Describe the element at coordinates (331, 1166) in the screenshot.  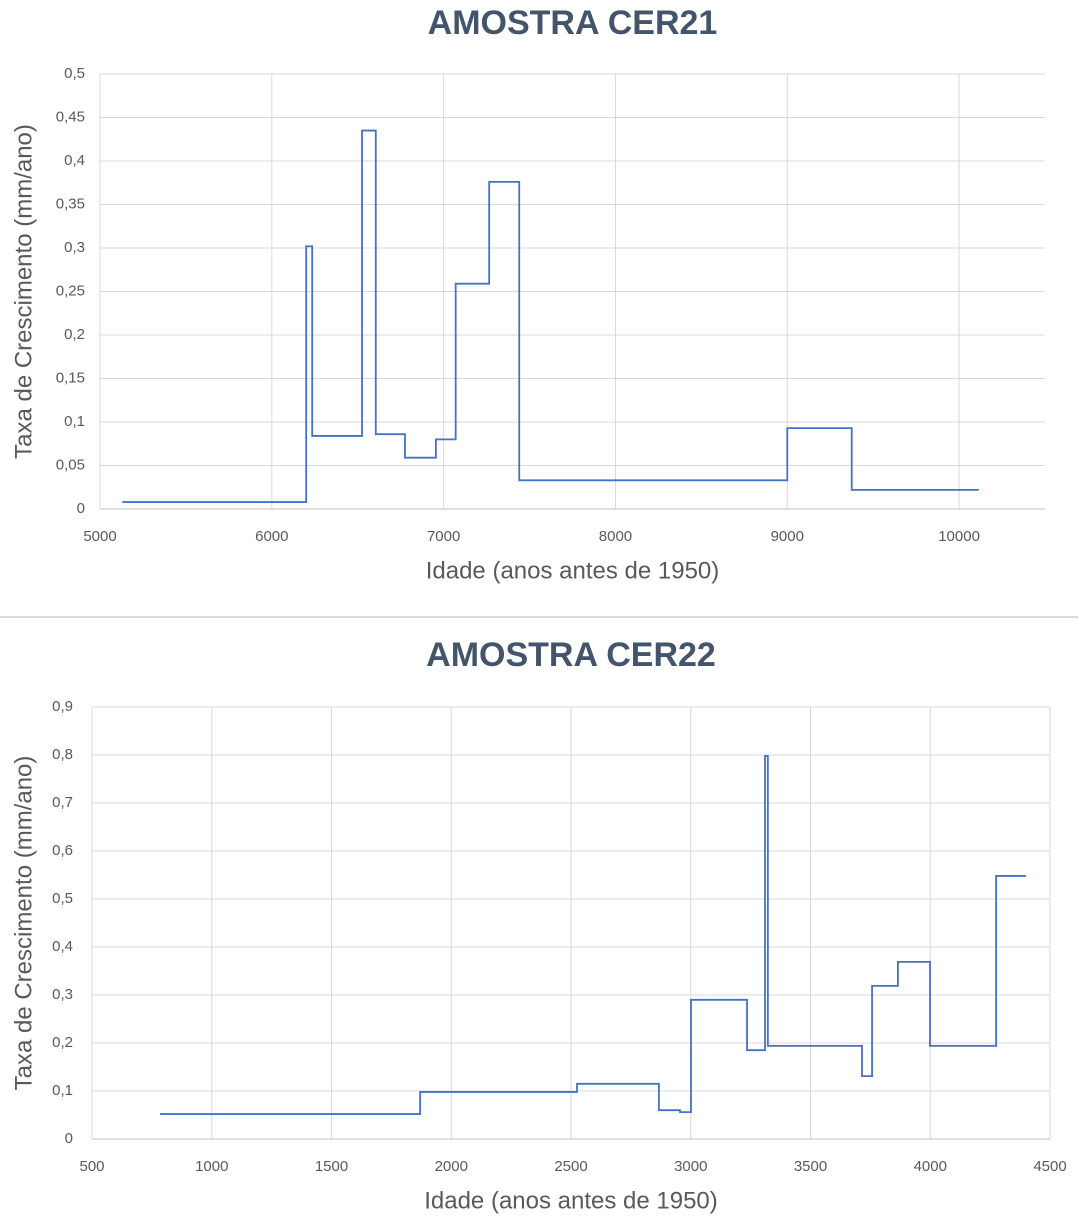
I see `x-tick-label: 1500` at that location.